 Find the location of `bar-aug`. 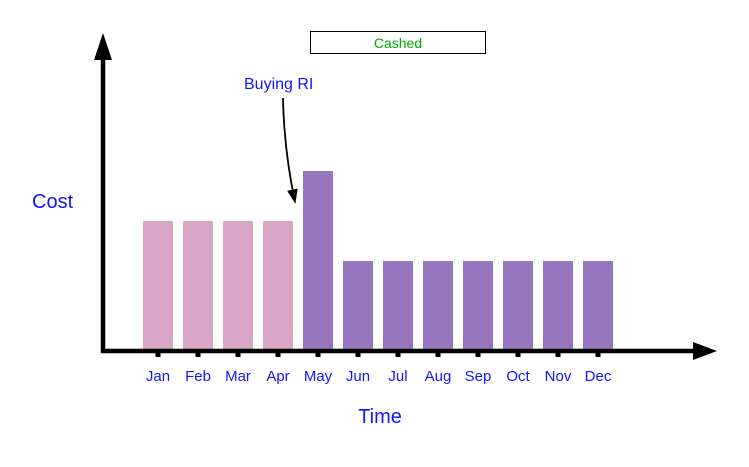

bar-aug is located at coordinates (438, 306).